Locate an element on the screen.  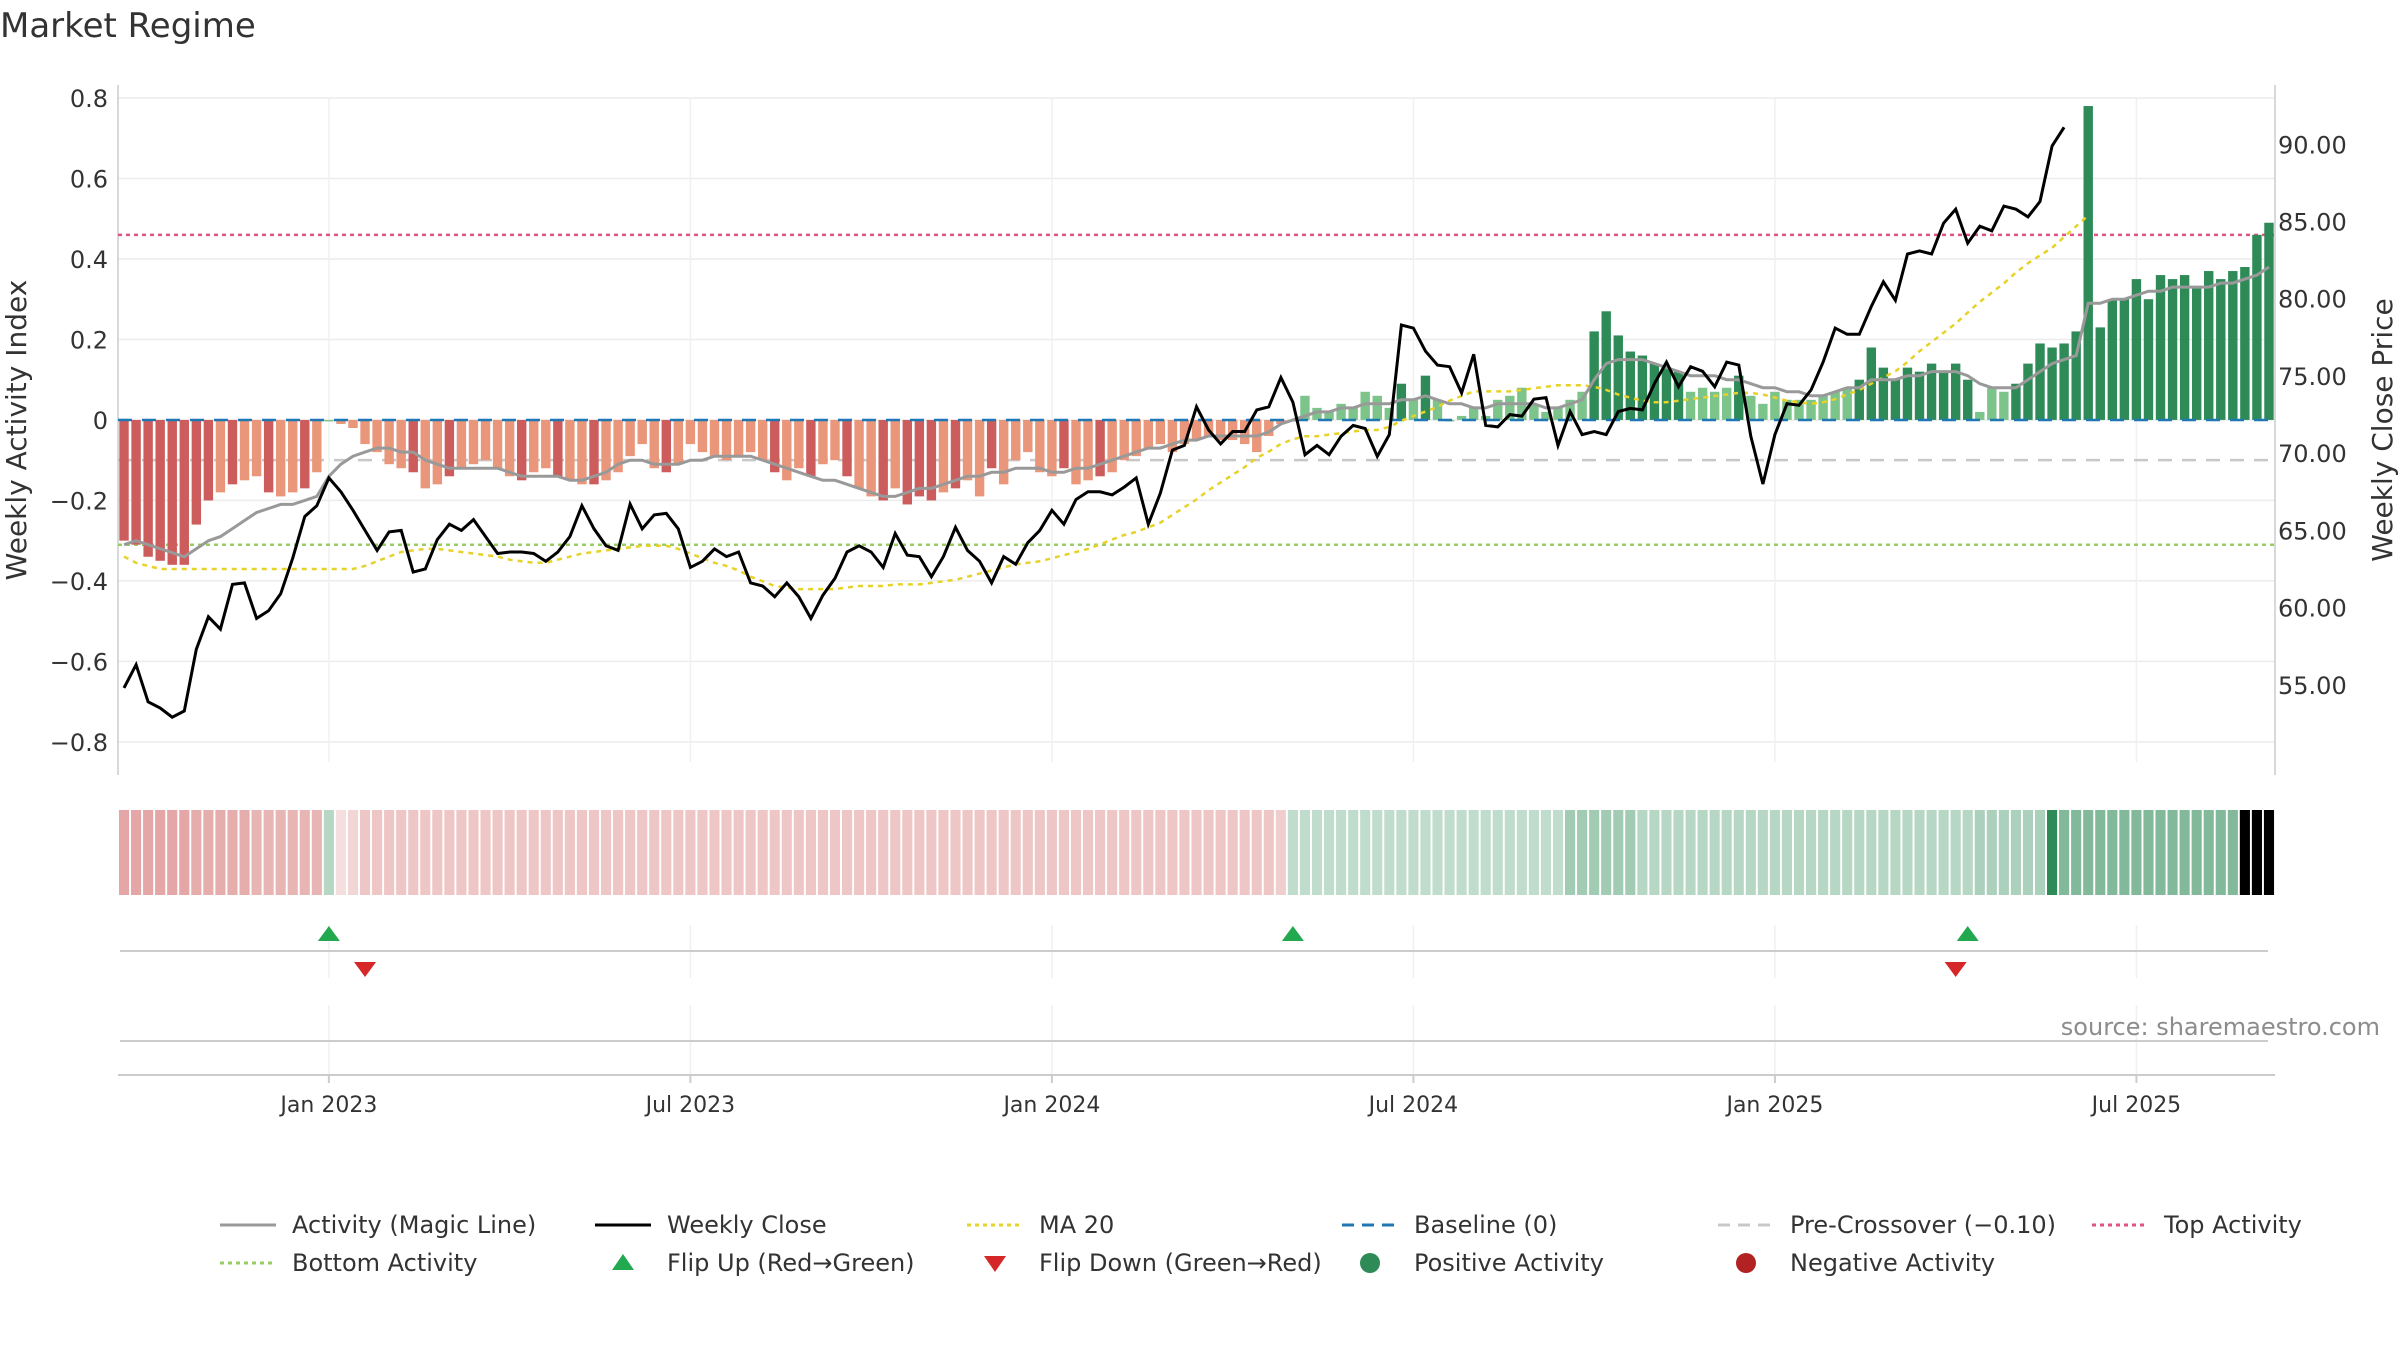
y-tick-label: −0.8 is located at coordinates (79, 743).